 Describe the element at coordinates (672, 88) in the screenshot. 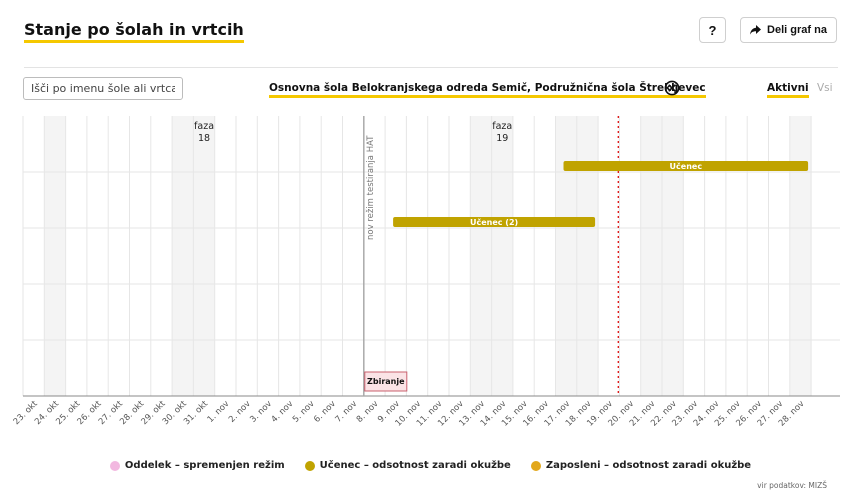

I see `clear-selection-icon` at that location.